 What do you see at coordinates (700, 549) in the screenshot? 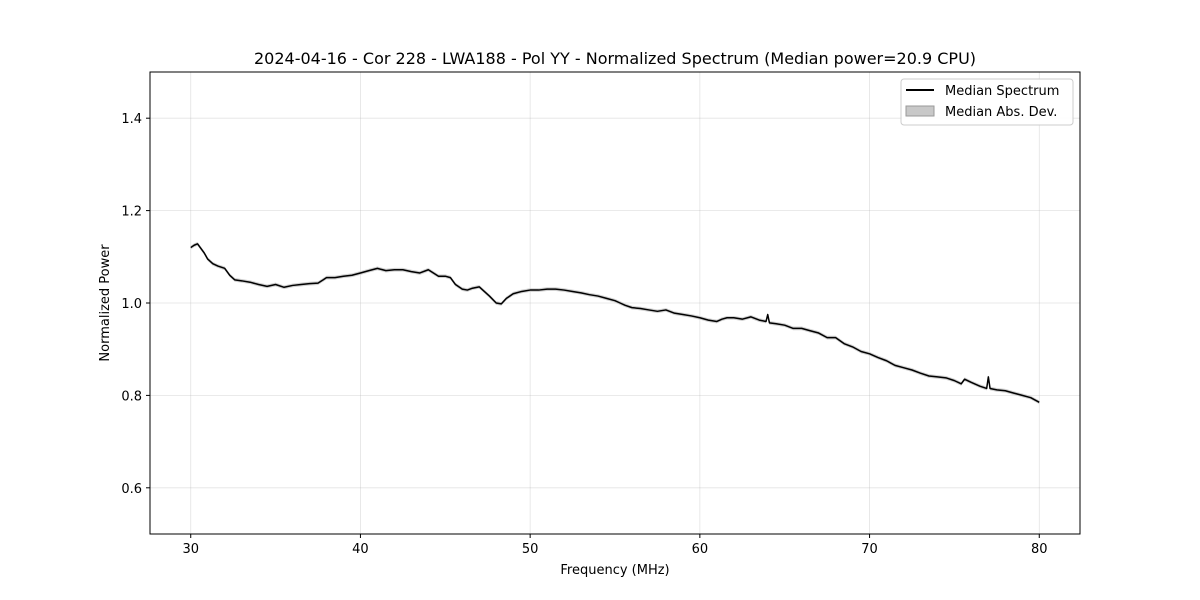
I see `x-tick-label: 60` at bounding box center [700, 549].